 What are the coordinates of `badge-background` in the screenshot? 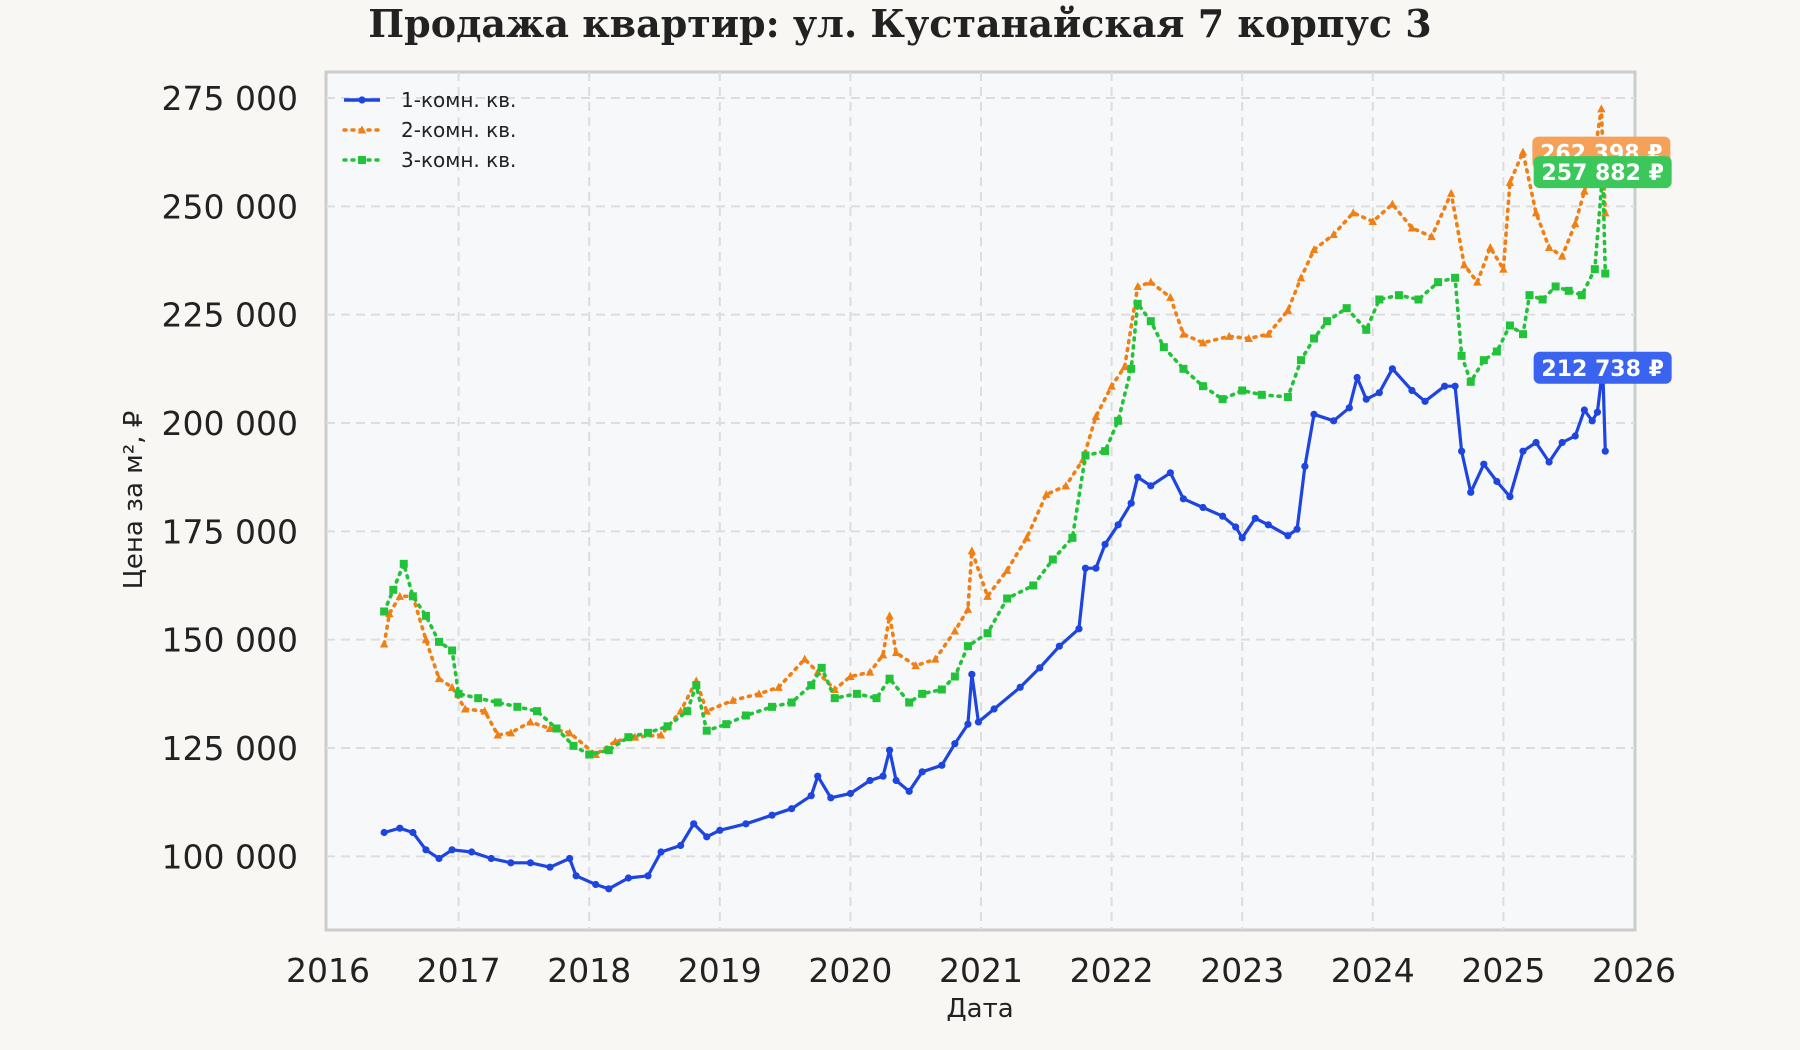 It's located at (1602, 367).